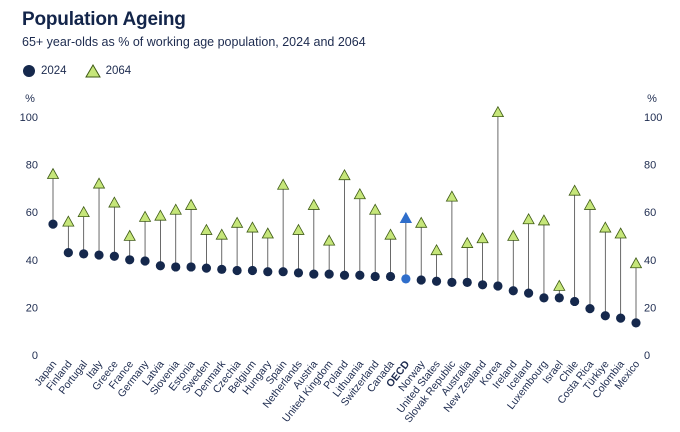 The image size is (680, 432). I want to click on point-2024-new-zealand, so click(482, 285).